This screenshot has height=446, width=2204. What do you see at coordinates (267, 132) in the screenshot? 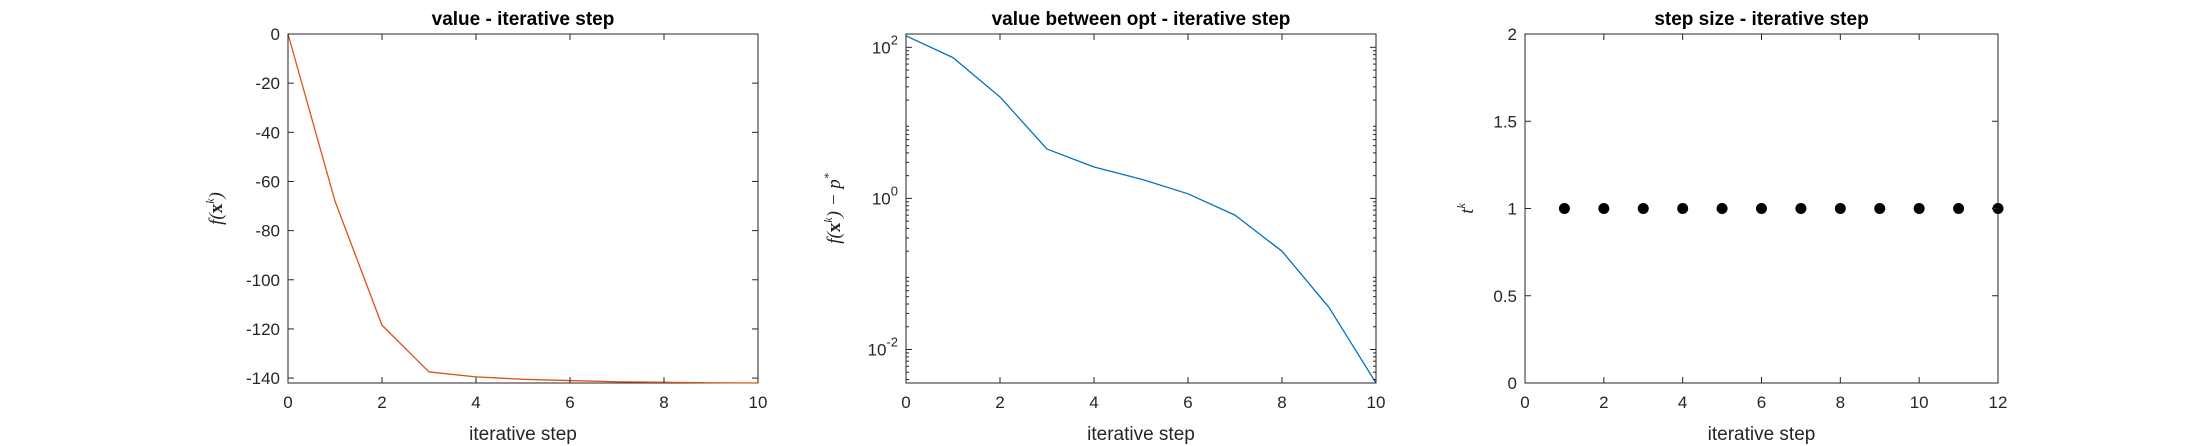
I see `y-tick-label: -40` at bounding box center [267, 132].